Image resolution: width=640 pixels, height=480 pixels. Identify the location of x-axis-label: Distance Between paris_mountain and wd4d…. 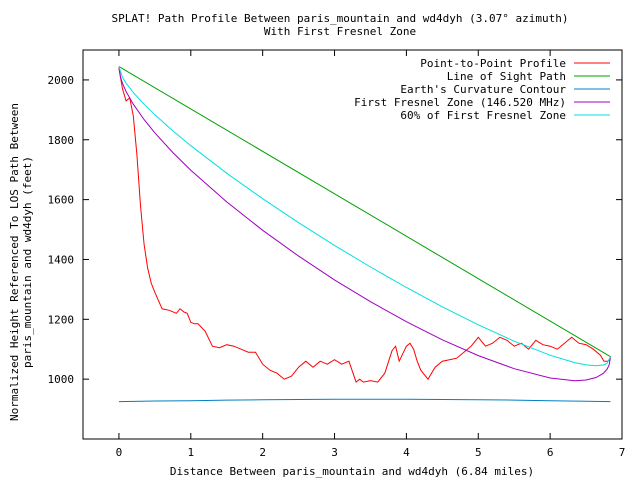
(352, 471).